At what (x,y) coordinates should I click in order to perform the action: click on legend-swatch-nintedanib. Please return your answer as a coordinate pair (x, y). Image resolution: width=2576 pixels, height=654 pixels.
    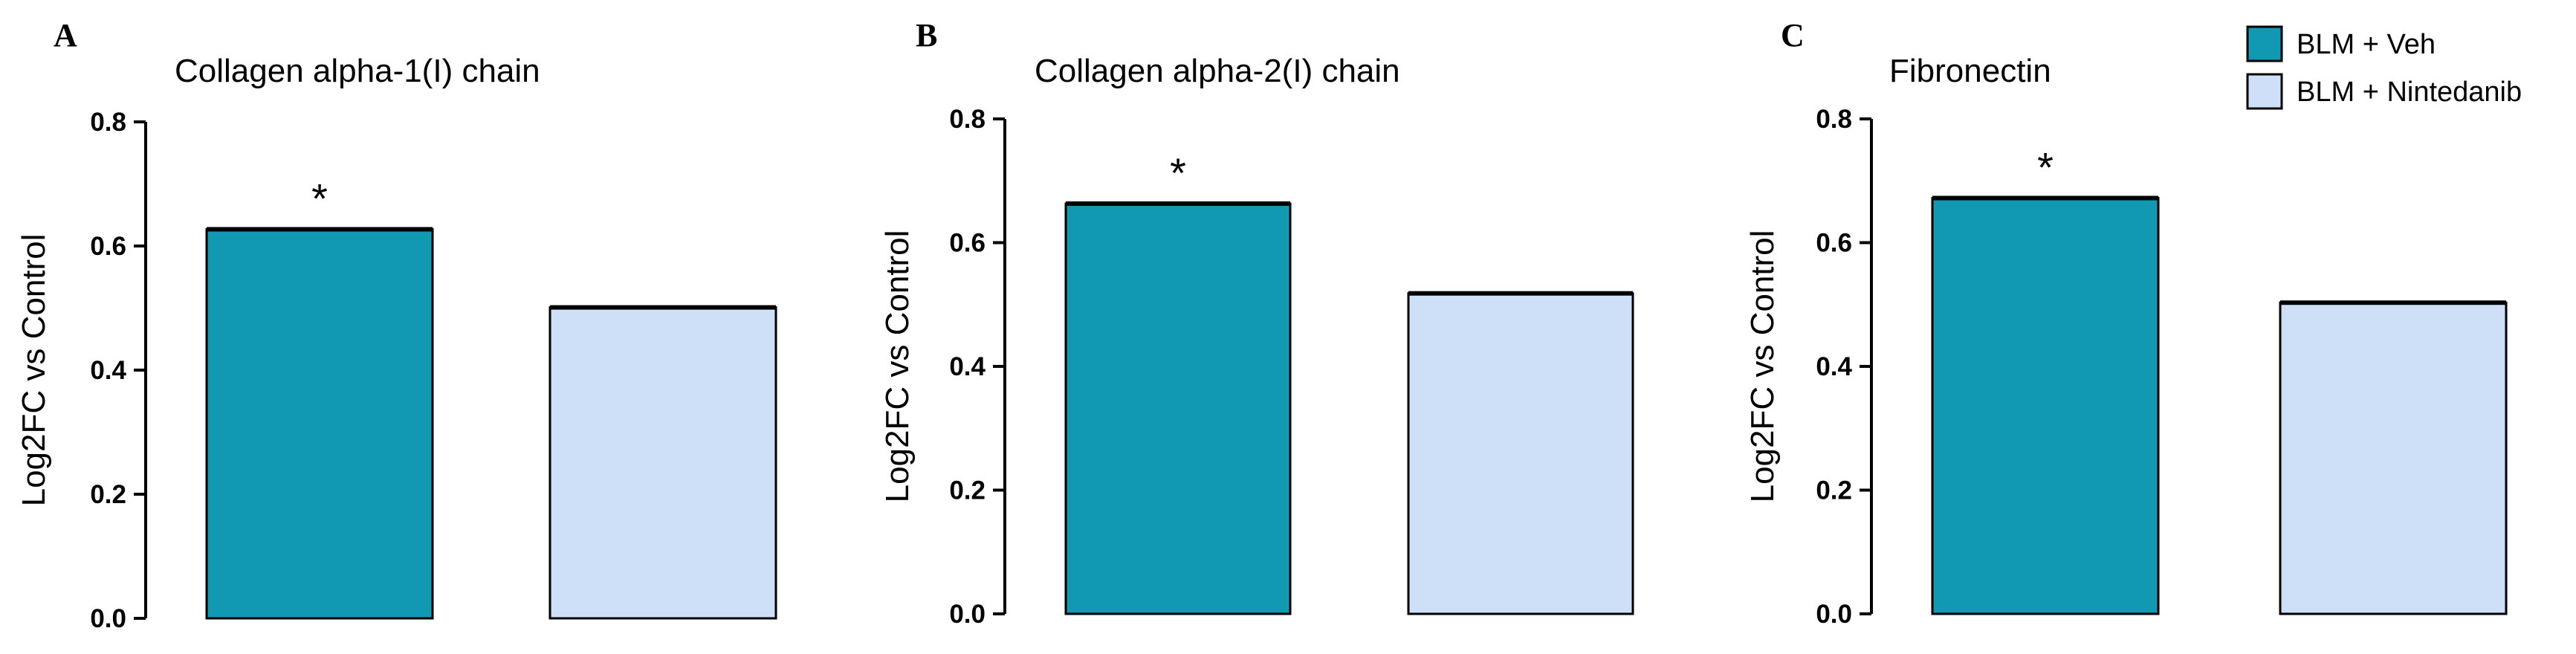
    Looking at the image, I should click on (2264, 91).